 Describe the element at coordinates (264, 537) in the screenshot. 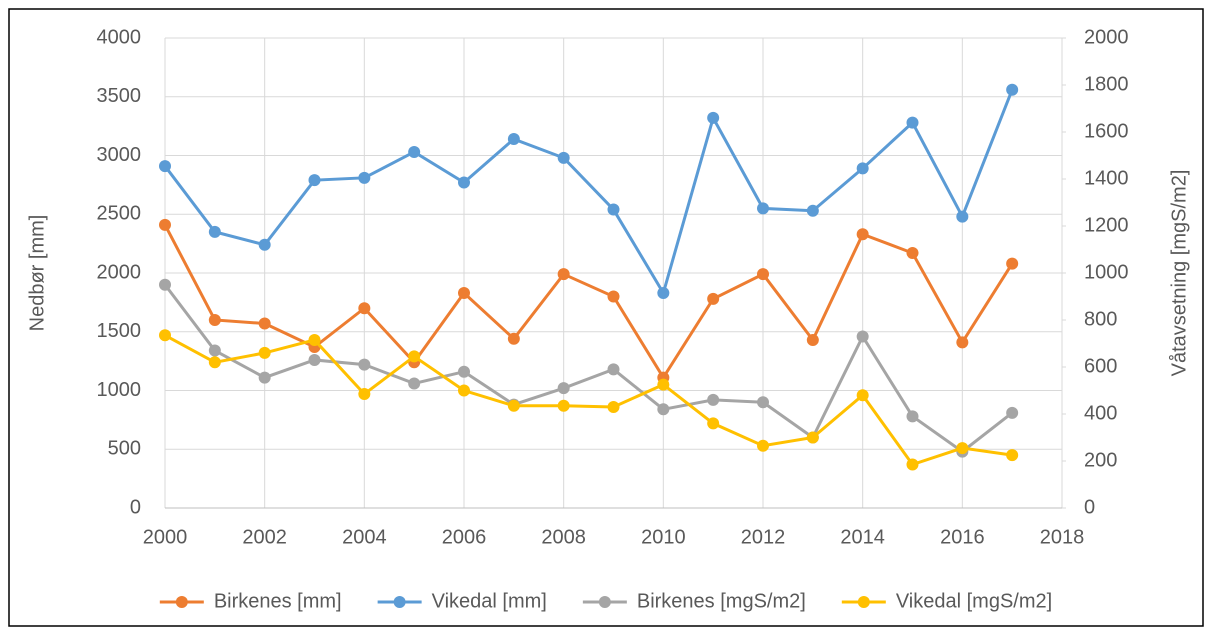

I see `x-tick-label: 2002` at that location.